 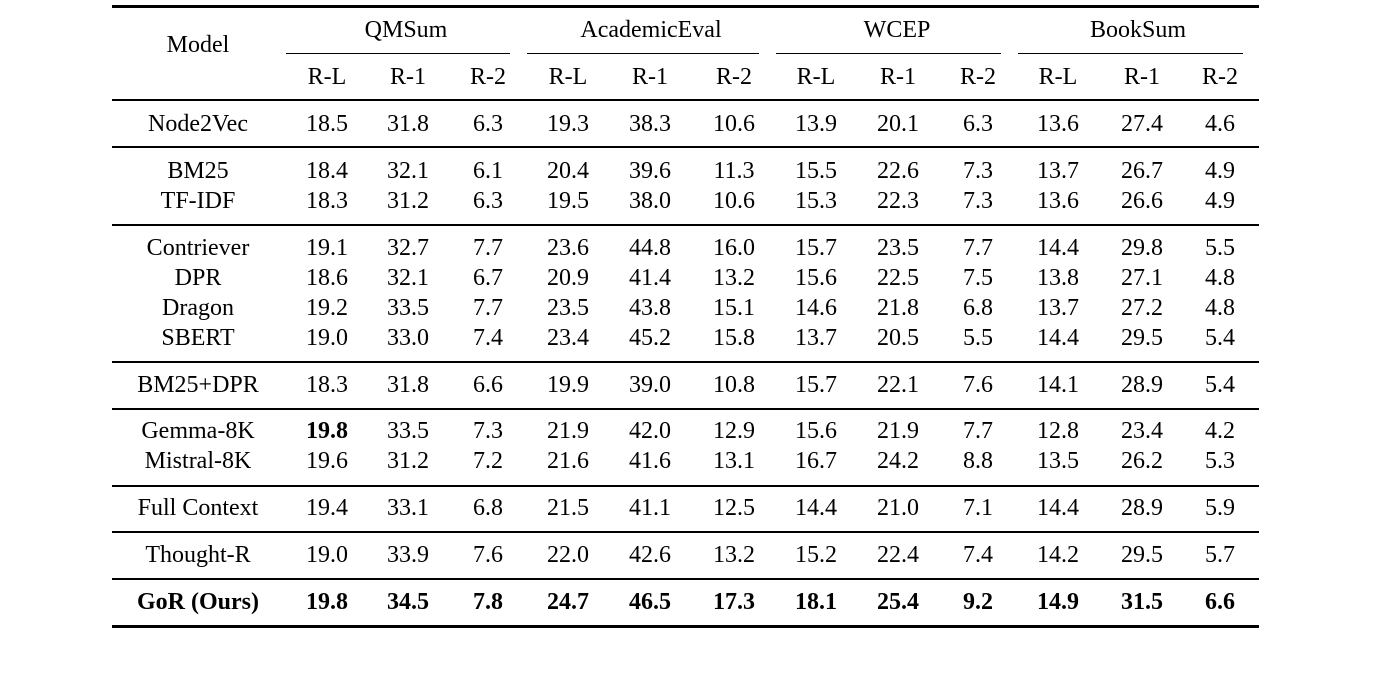 I want to click on score-cell: 13.6, so click(x=1058, y=201).